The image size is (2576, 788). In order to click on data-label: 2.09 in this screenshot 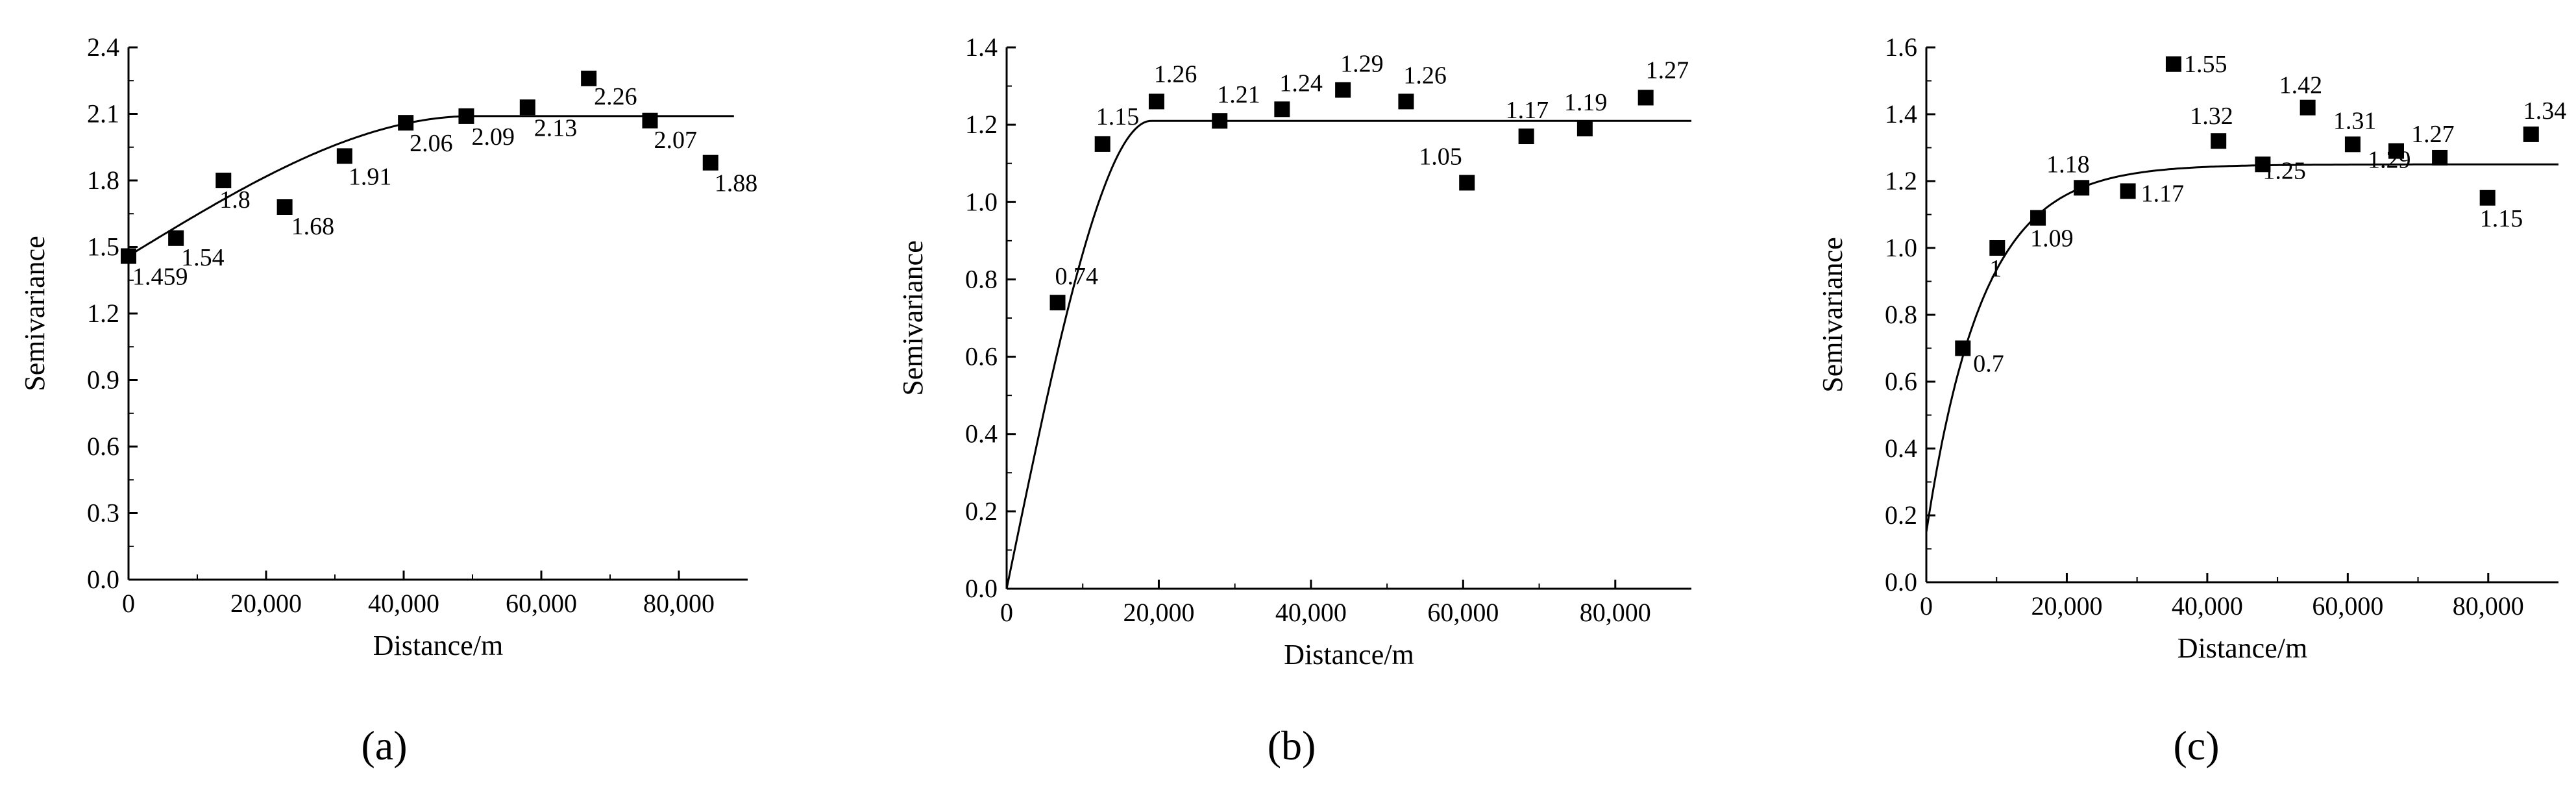, I will do `click(493, 137)`.